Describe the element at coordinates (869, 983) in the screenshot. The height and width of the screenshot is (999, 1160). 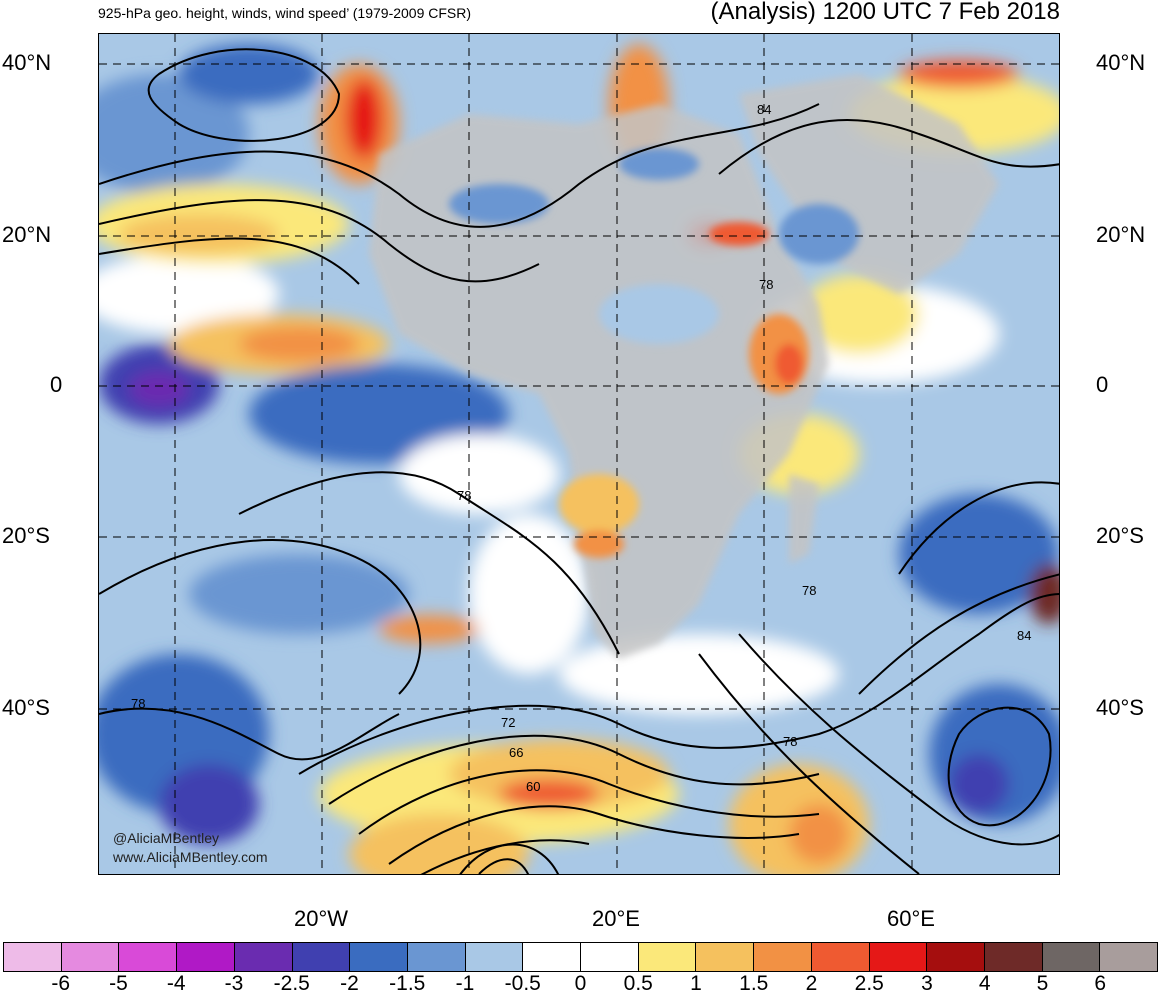
I see `colorbar-tick-label: 2.5` at that location.